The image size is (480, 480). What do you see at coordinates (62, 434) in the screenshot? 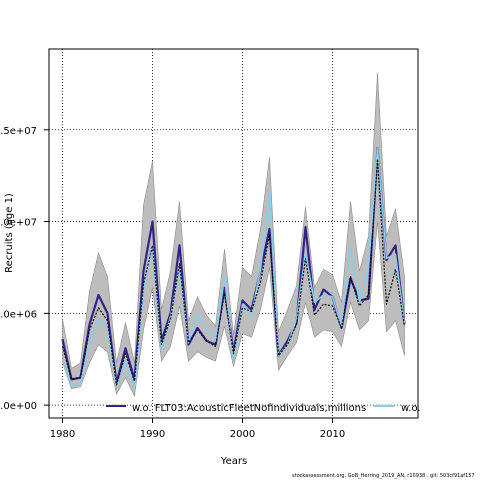
I see `x-tick-label: 1980` at bounding box center [62, 434].